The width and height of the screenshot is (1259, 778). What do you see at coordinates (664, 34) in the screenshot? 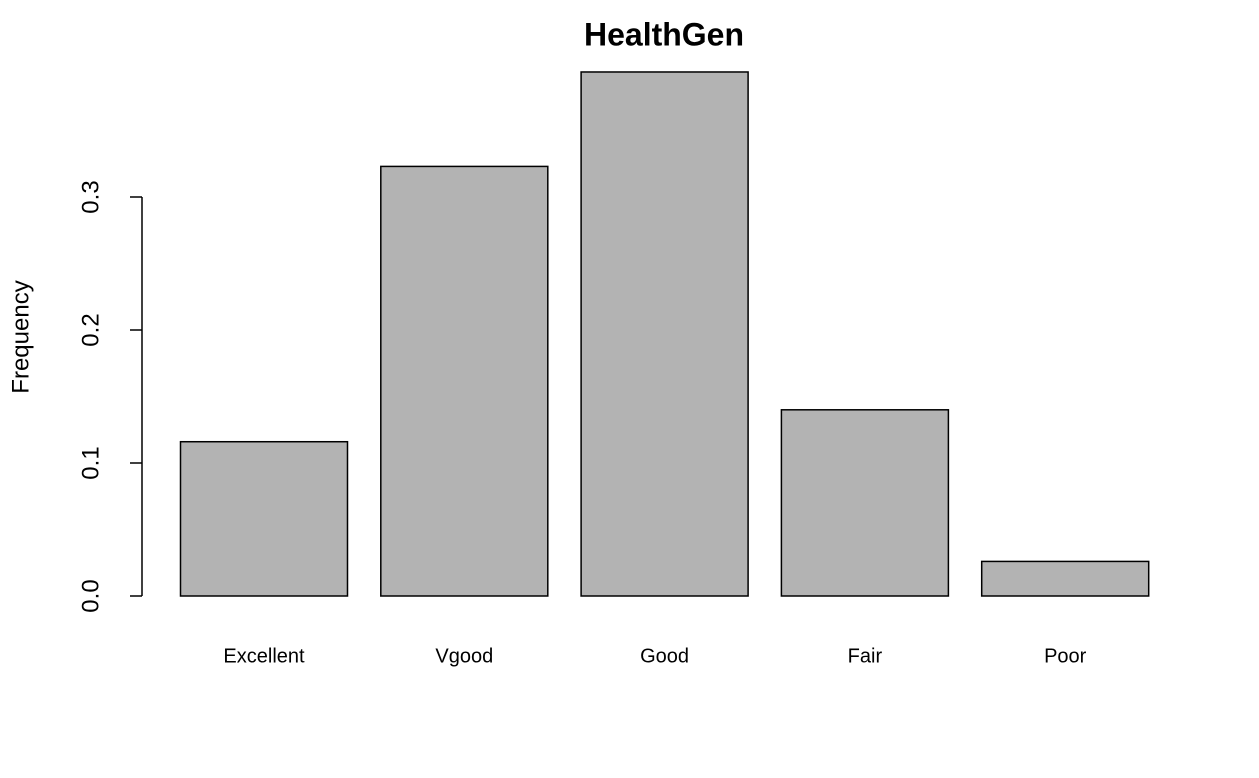
I see `chart-title: HealthGen` at bounding box center [664, 34].